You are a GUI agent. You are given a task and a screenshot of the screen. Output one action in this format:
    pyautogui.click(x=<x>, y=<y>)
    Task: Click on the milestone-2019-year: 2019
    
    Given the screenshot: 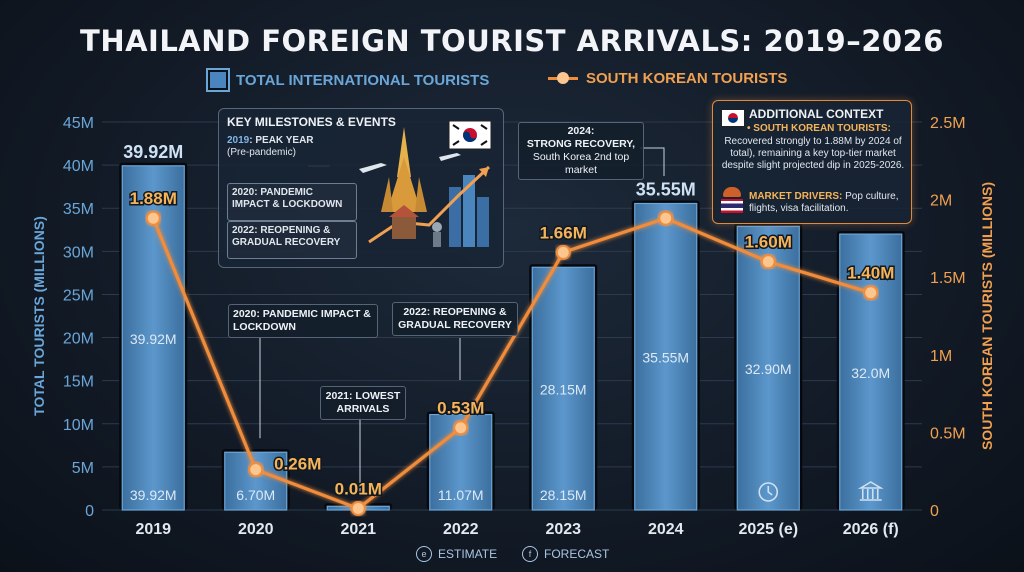 What is the action you would take?
    pyautogui.click(x=238, y=140)
    